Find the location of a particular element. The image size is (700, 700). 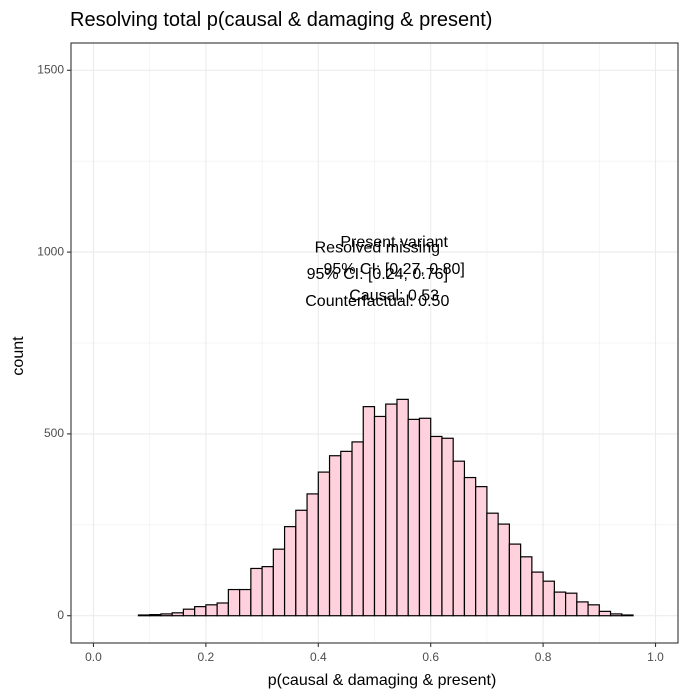

x-tick-label: 0.4 is located at coordinates (318, 657).